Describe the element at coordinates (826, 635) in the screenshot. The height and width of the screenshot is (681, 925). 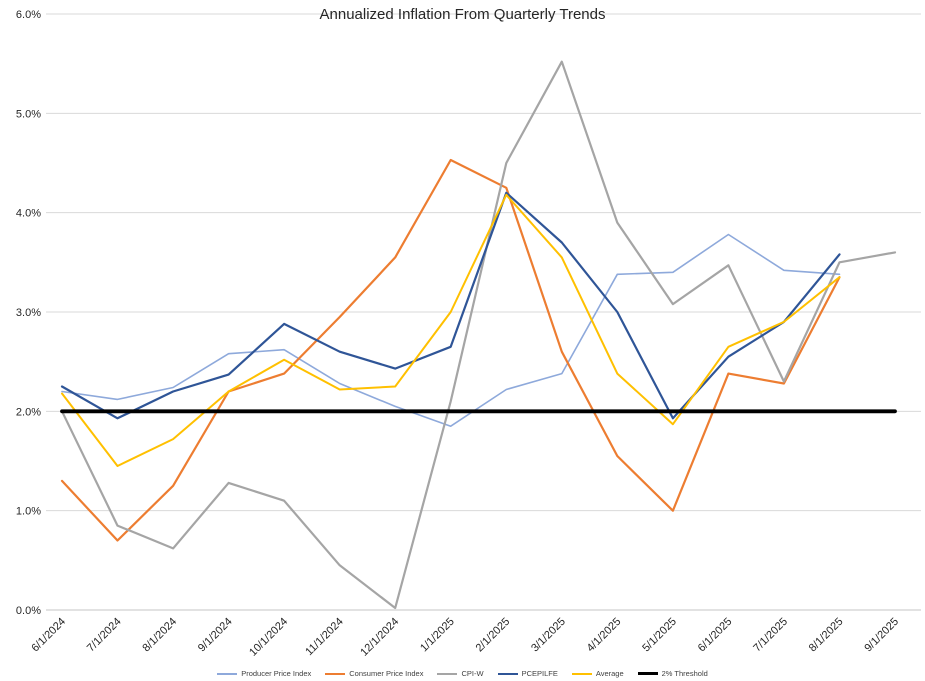
I see `x-axis-label: 8/1/2025` at that location.